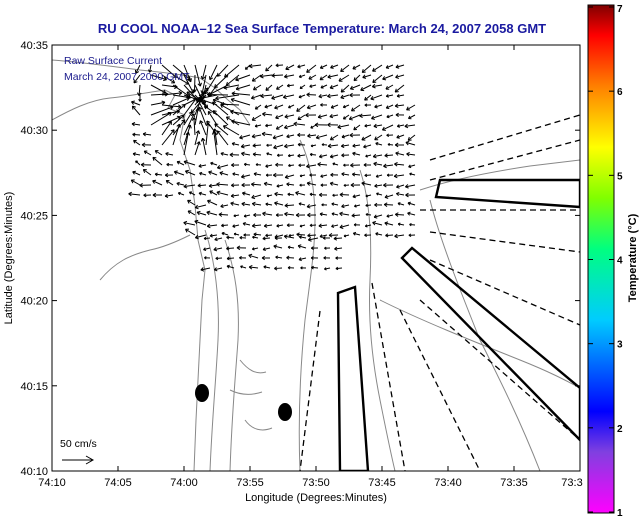  Describe the element at coordinates (620, 92) in the screenshot. I see `colorbar-tick-label: 6` at that location.